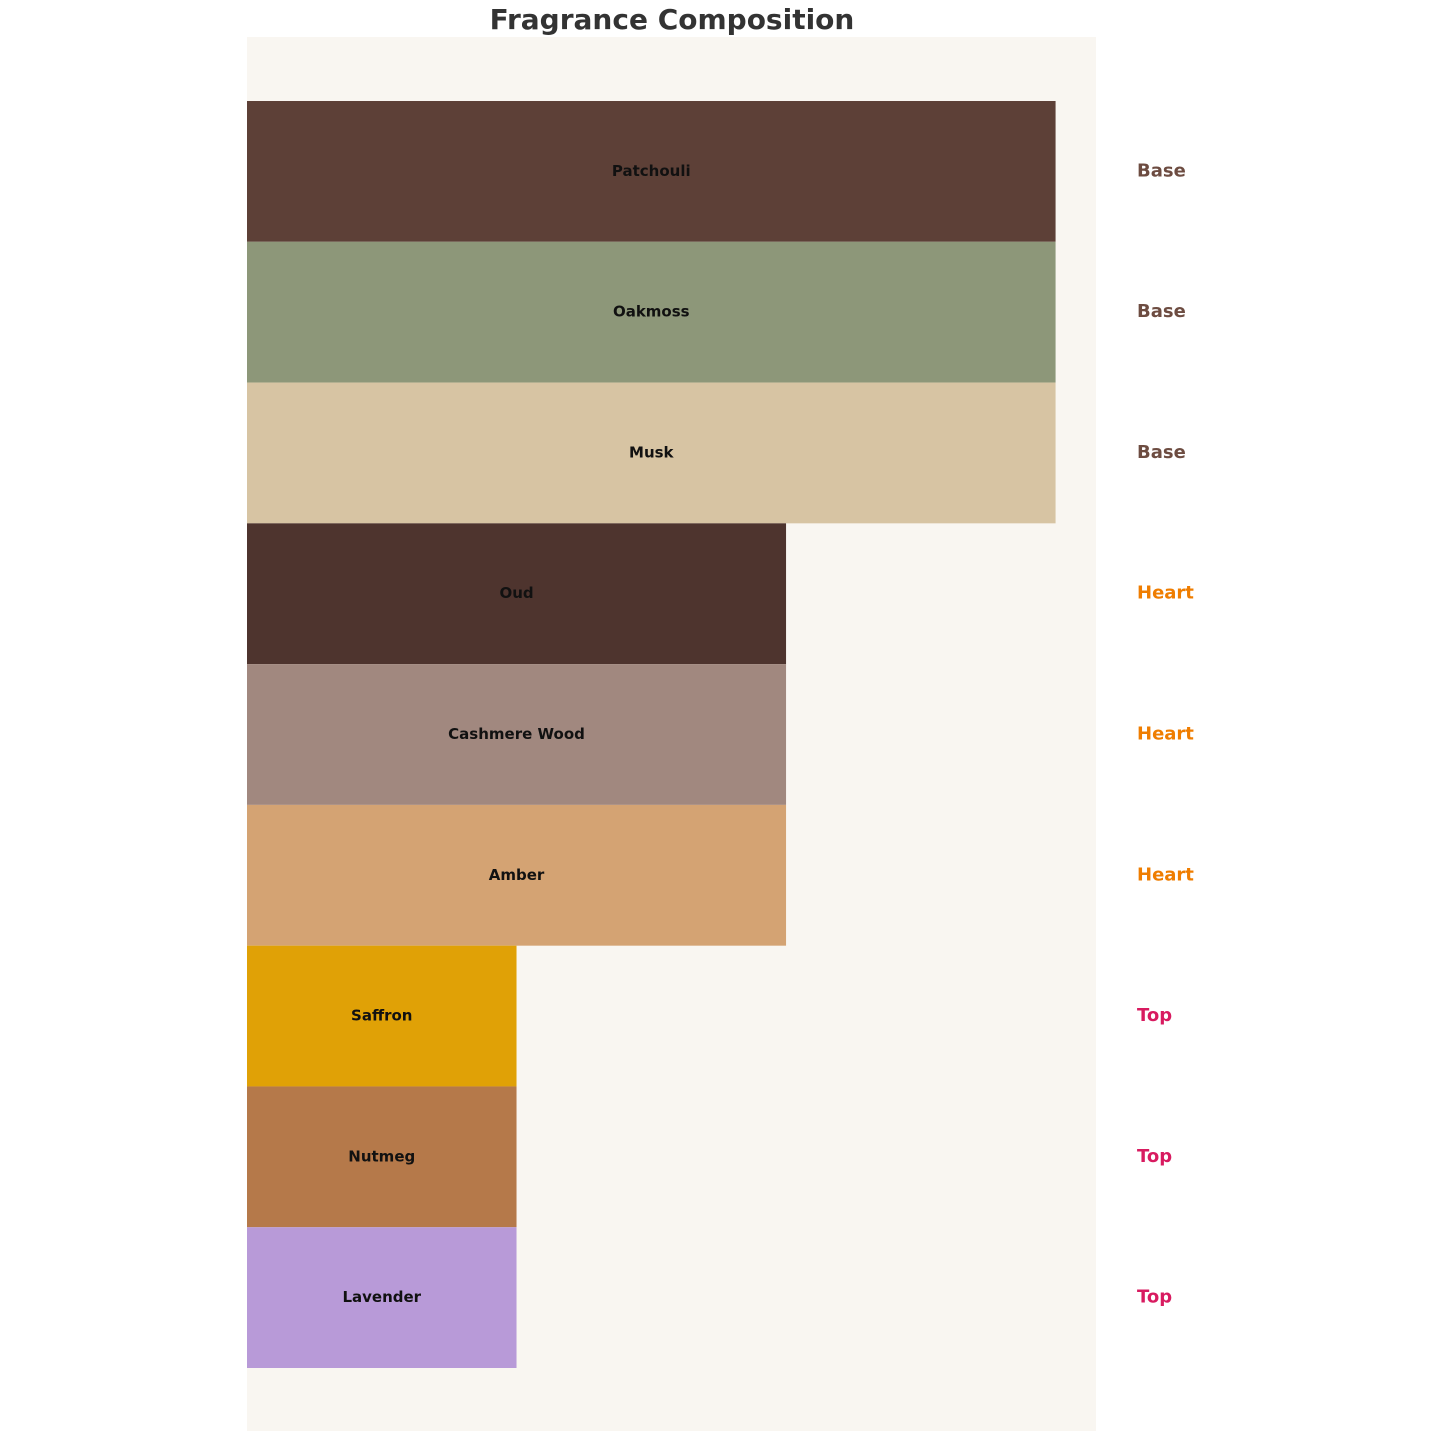  I want to click on bar-label: Amber, so click(517, 875).